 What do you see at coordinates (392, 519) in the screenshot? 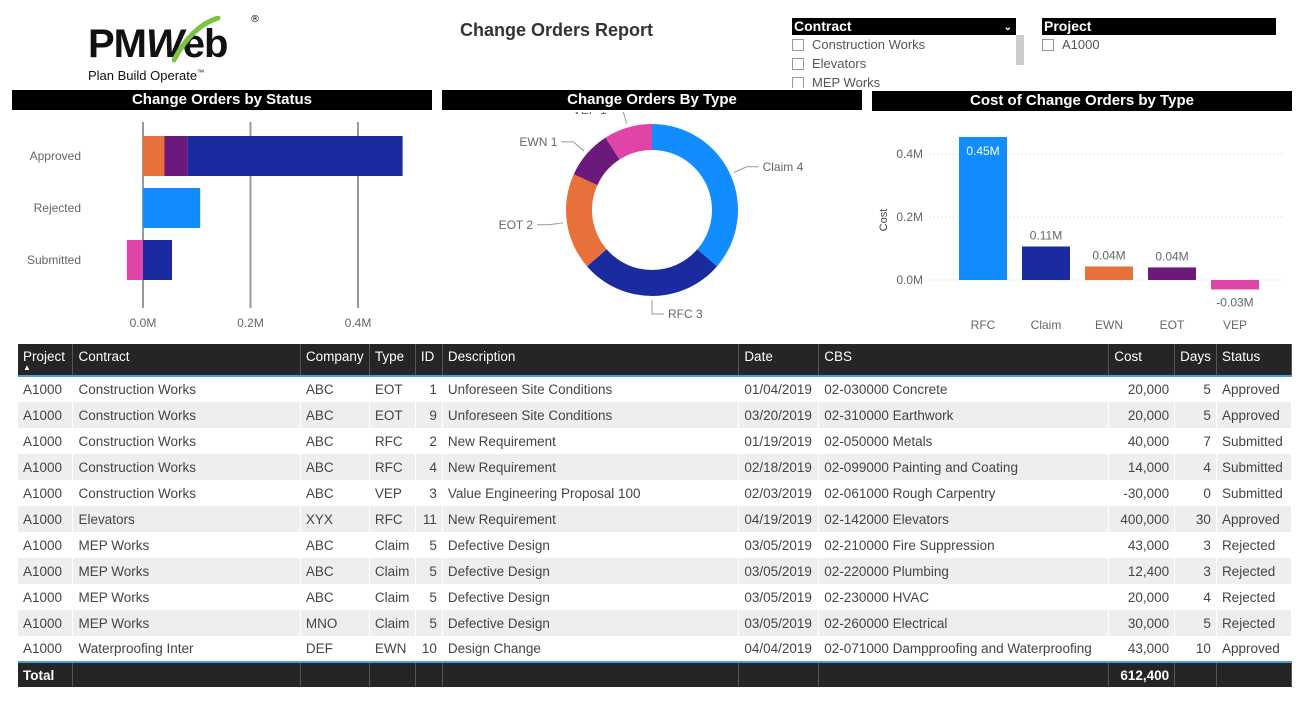
I see `cell-type: RFC` at bounding box center [392, 519].